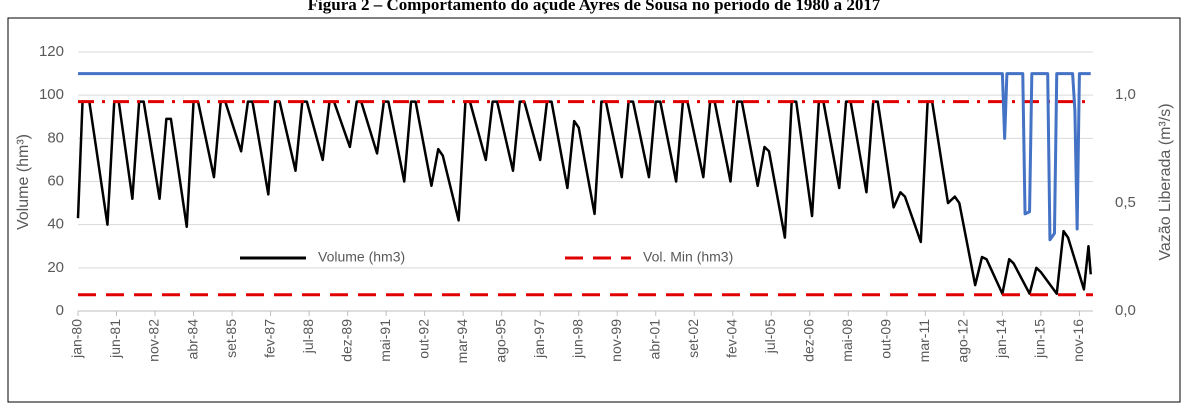  Describe the element at coordinates (847, 340) in the screenshot. I see `x-tick-label: mai-08` at that location.